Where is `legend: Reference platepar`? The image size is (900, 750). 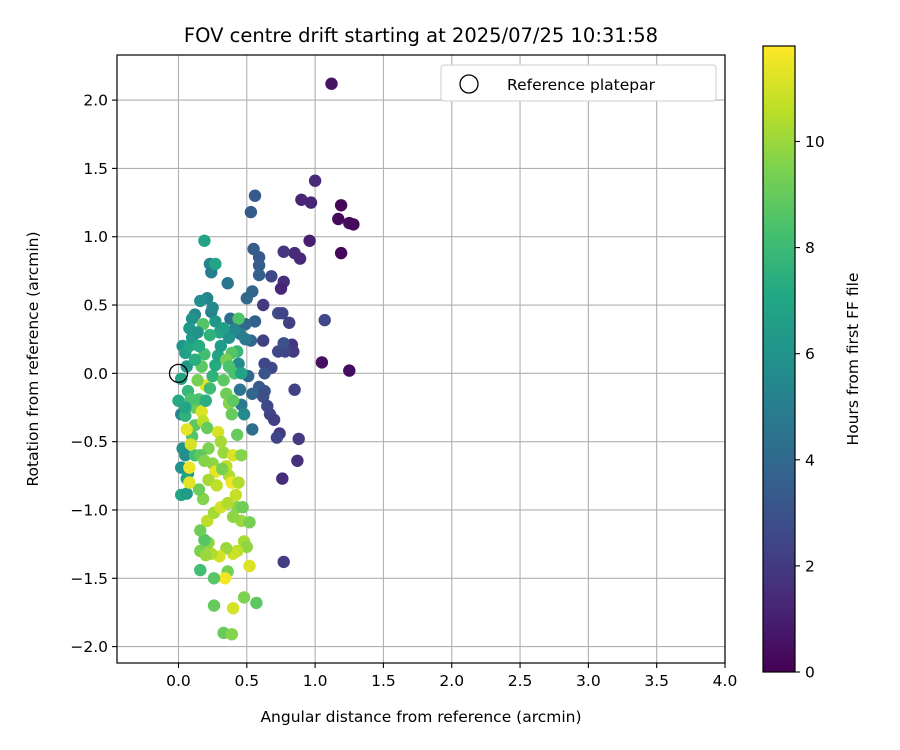 legend: Reference platepar is located at coordinates (578, 83).